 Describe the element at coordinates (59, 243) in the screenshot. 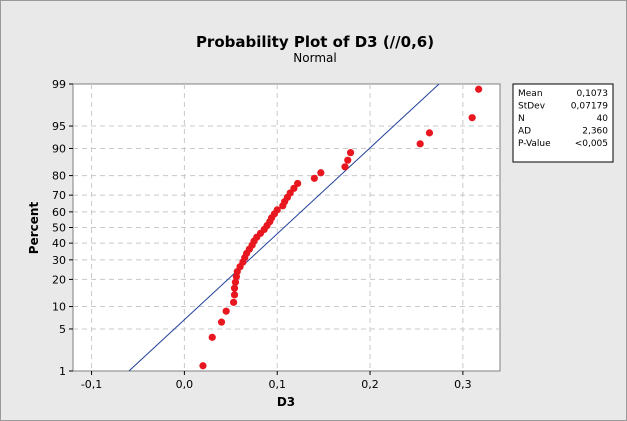

I see `y-tick-label: 40` at that location.